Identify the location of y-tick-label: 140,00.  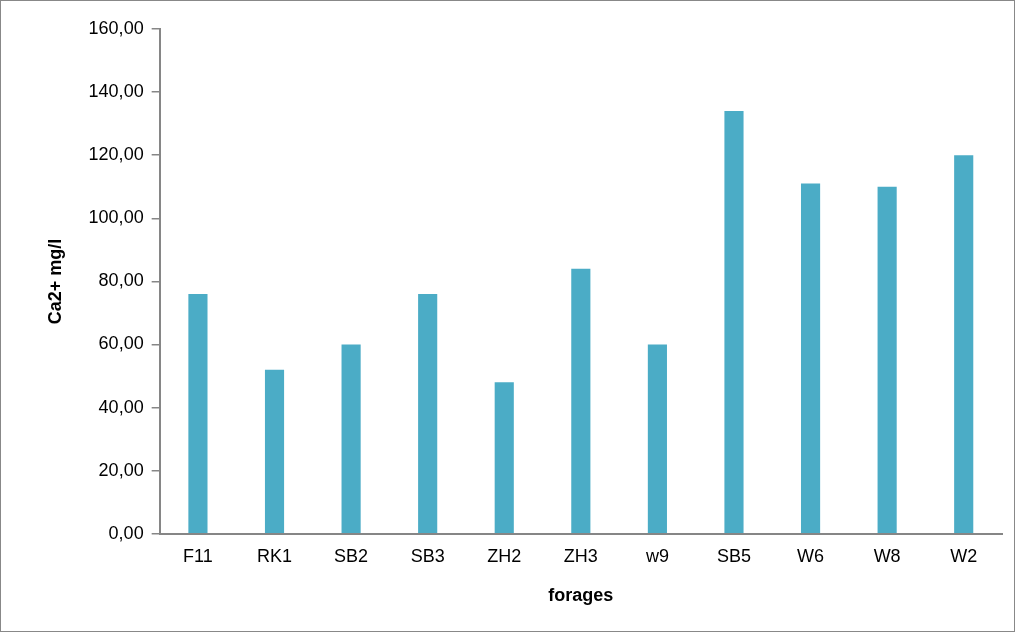
(116, 91).